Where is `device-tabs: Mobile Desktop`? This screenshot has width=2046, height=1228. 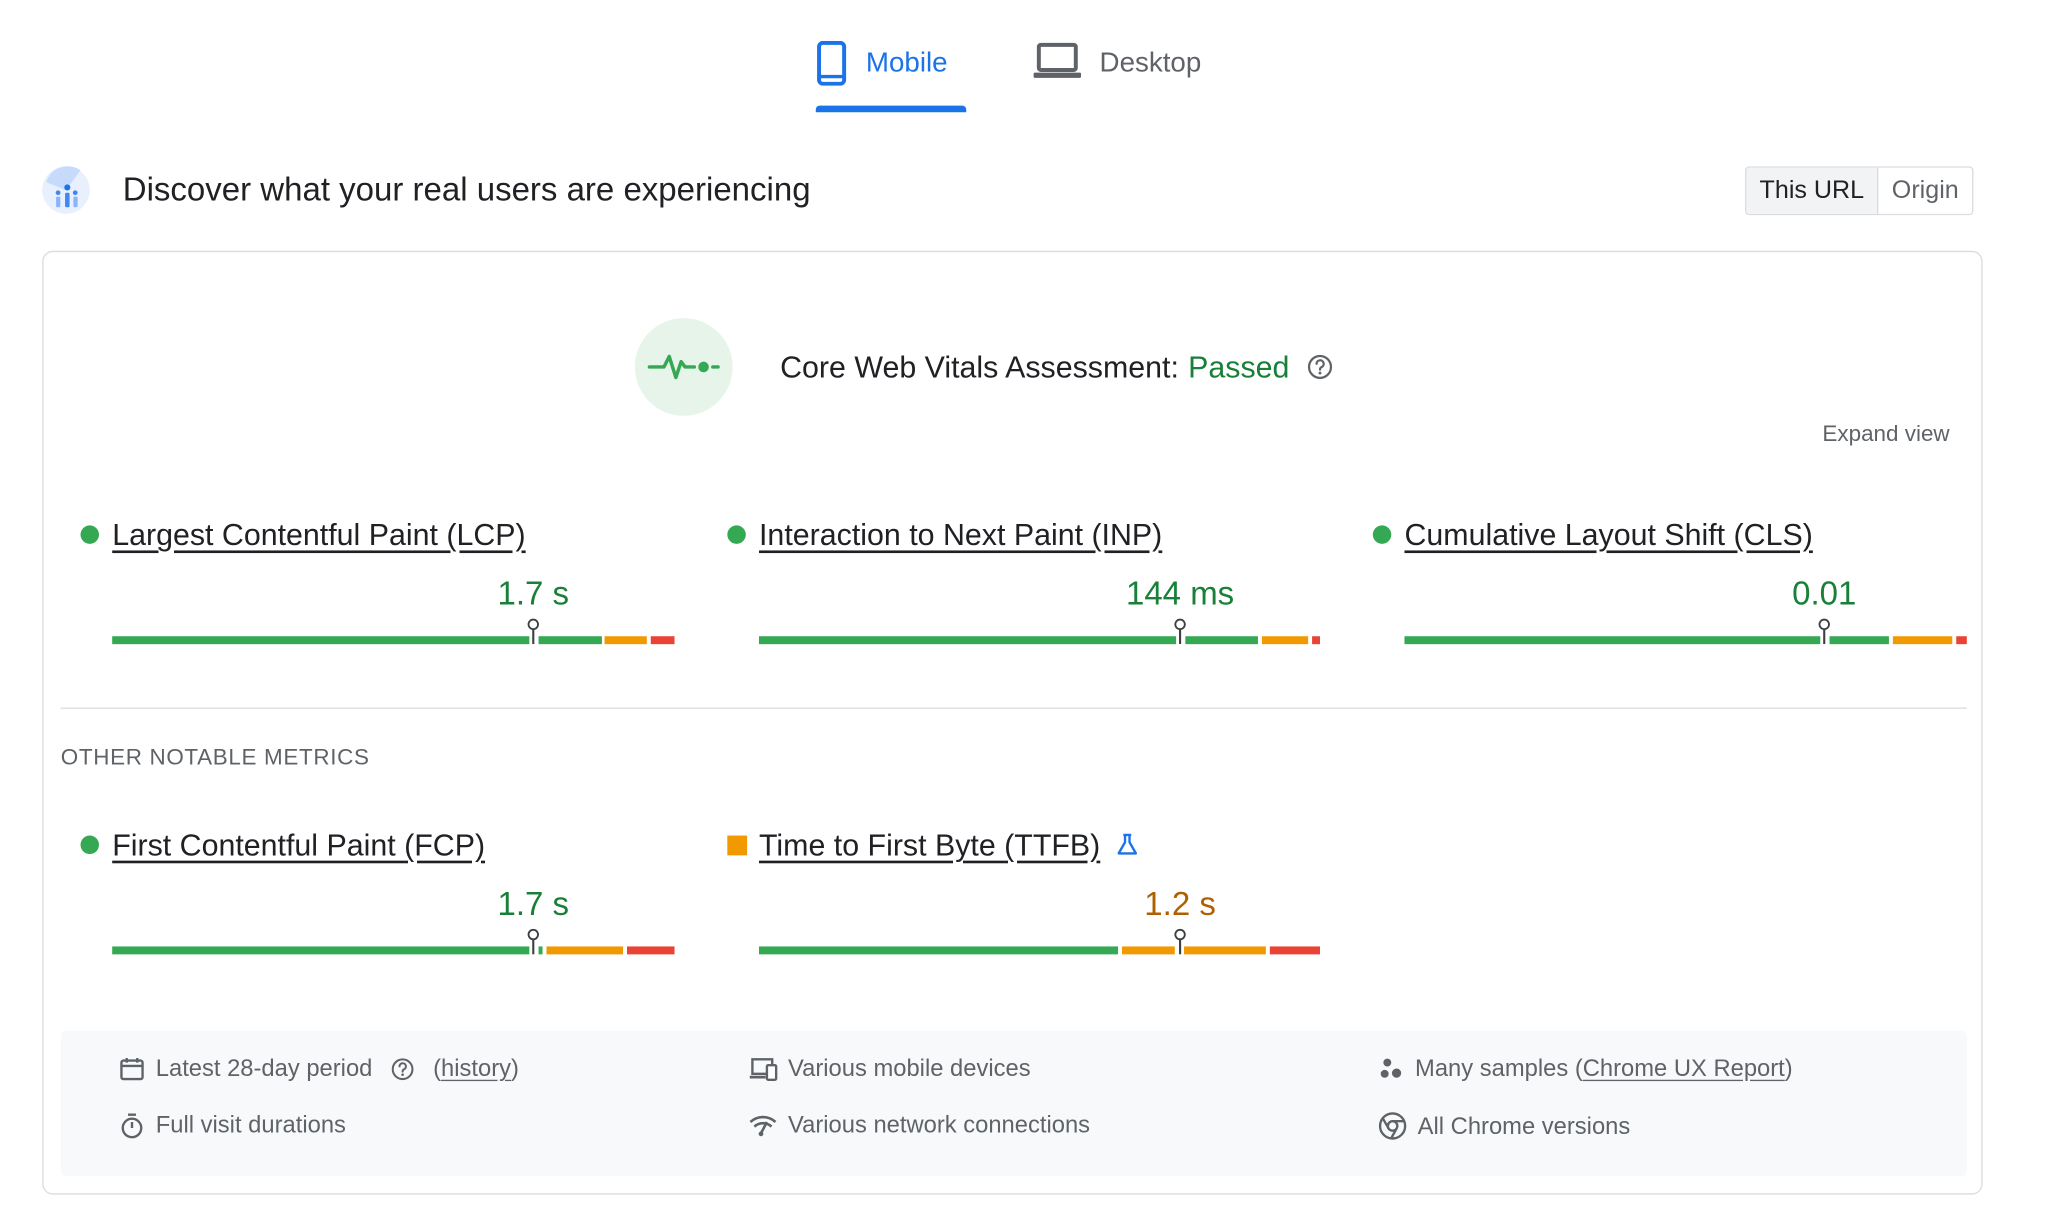
device-tabs: Mobile Desktop is located at coordinates (1023, 59).